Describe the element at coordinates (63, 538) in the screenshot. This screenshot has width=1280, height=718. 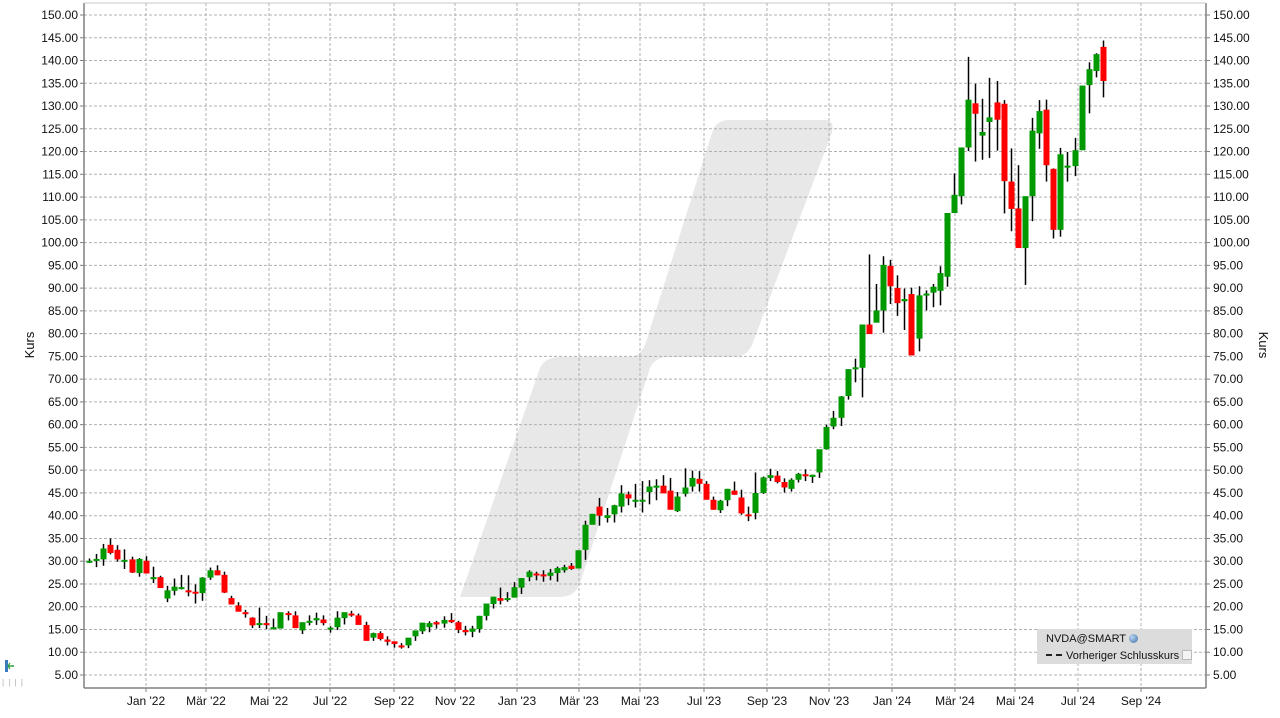
I see `y-tick-label: 35.00` at that location.